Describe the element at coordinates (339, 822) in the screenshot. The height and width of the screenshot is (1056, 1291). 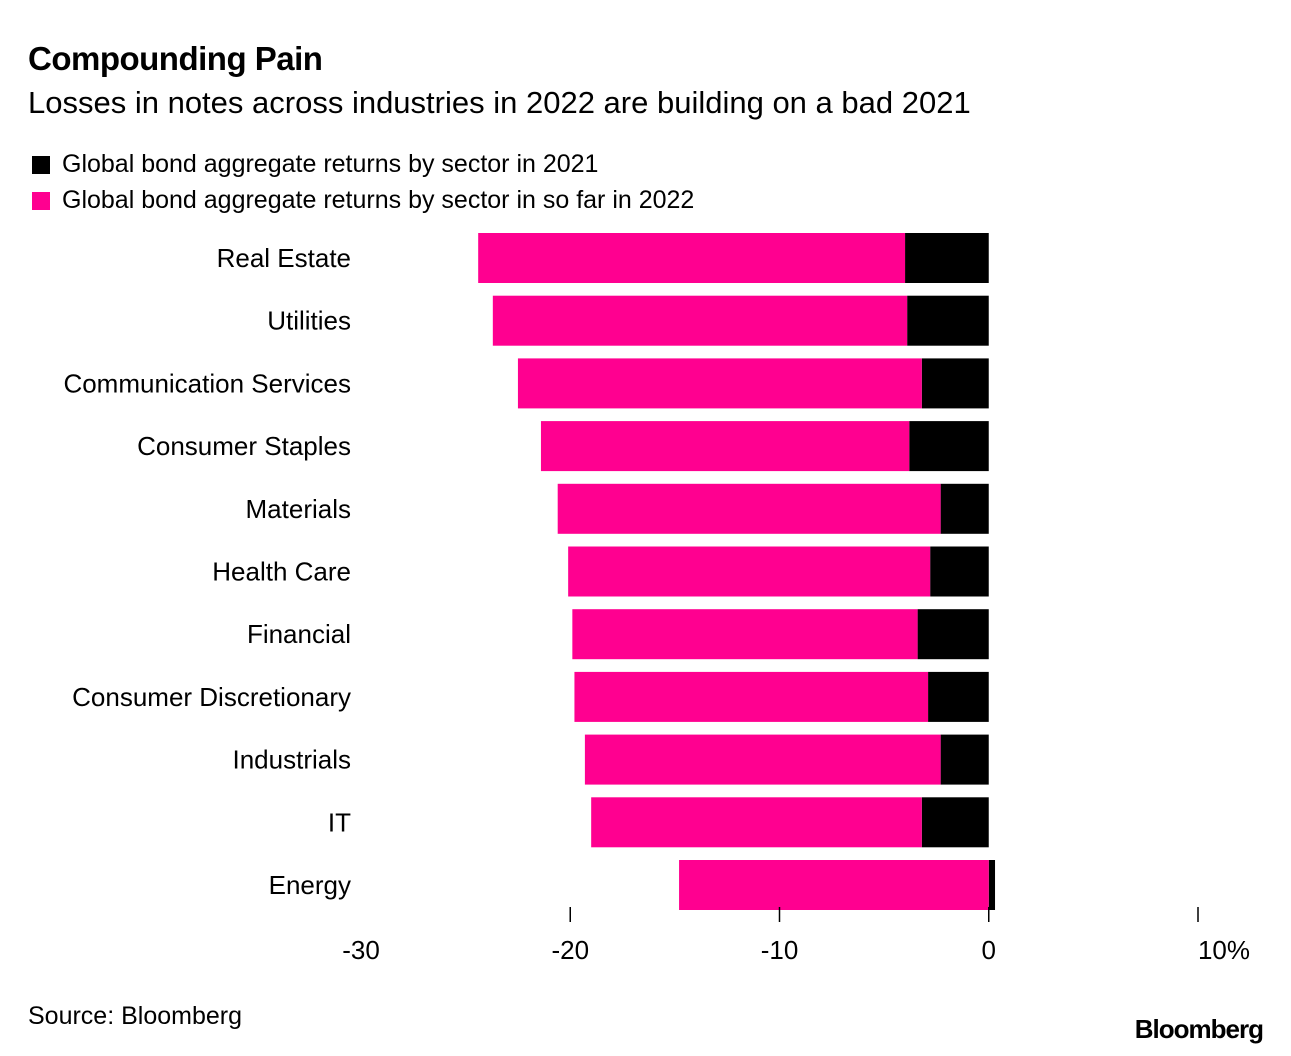
I see `category-label: IT` at that location.